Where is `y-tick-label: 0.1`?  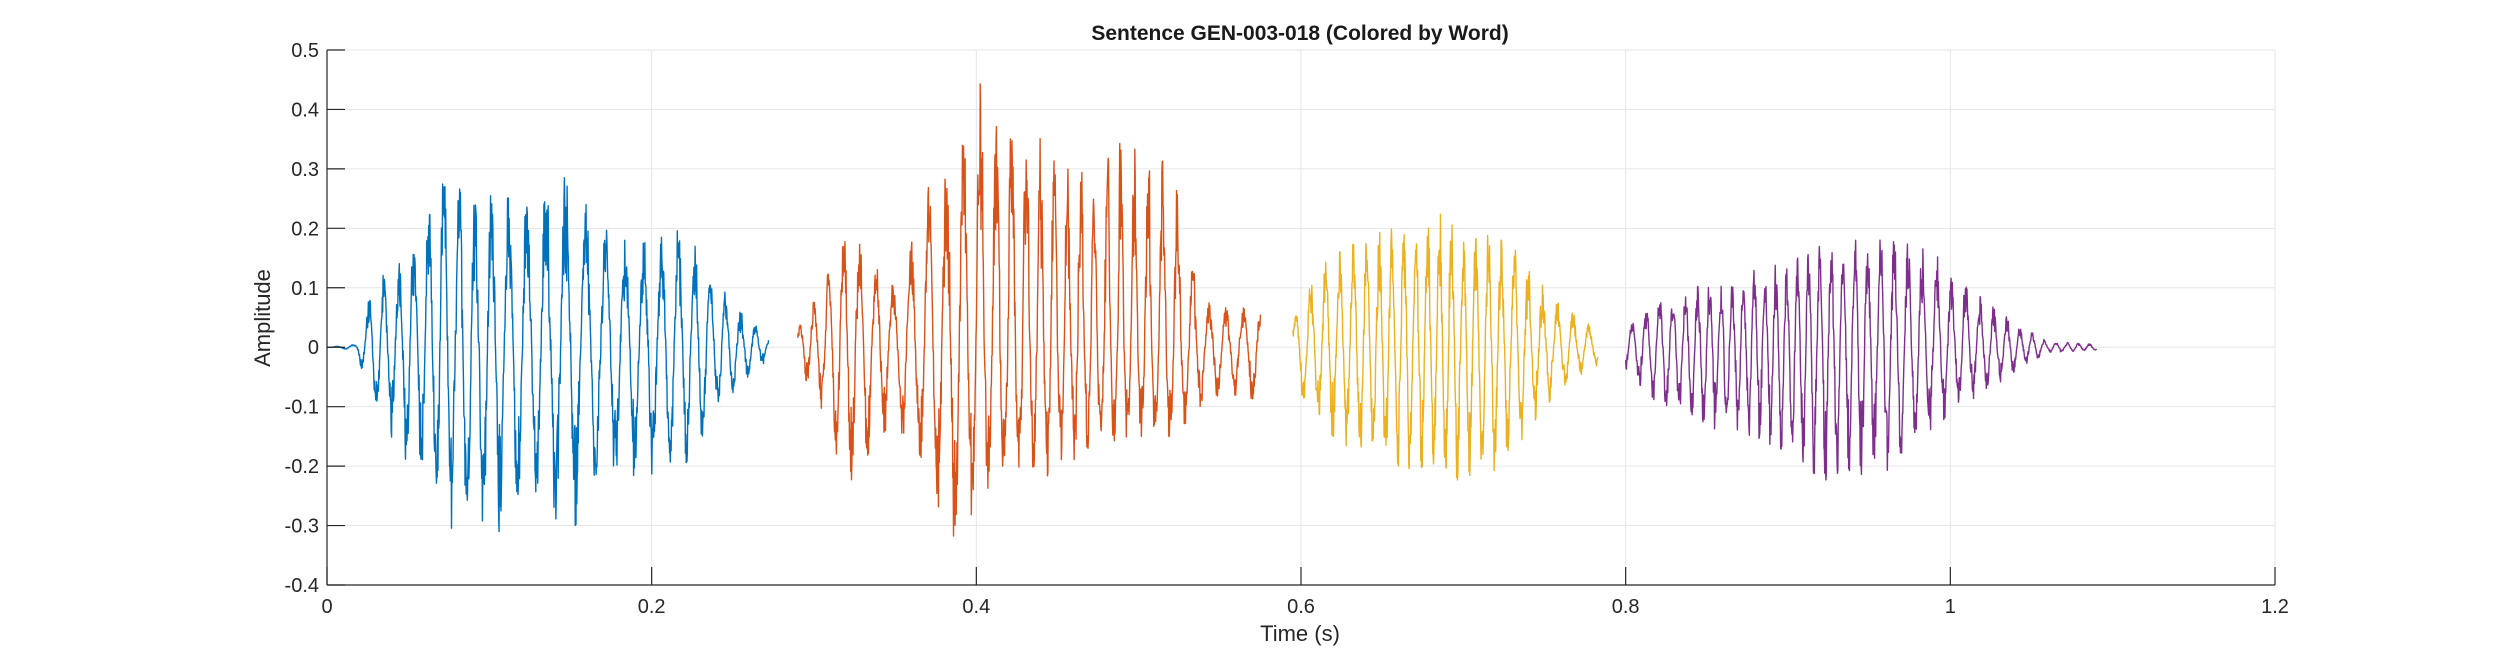
y-tick-label: 0.1 is located at coordinates (305, 289).